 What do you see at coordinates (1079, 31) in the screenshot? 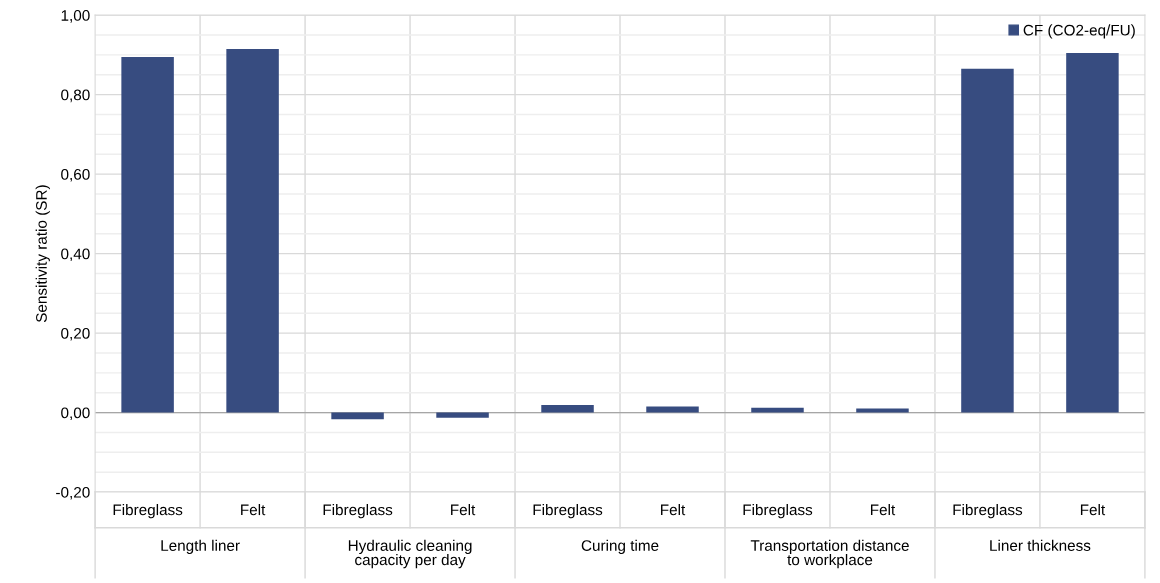
I see `legend-label: CF (CO2-eq/FU)` at bounding box center [1079, 31].